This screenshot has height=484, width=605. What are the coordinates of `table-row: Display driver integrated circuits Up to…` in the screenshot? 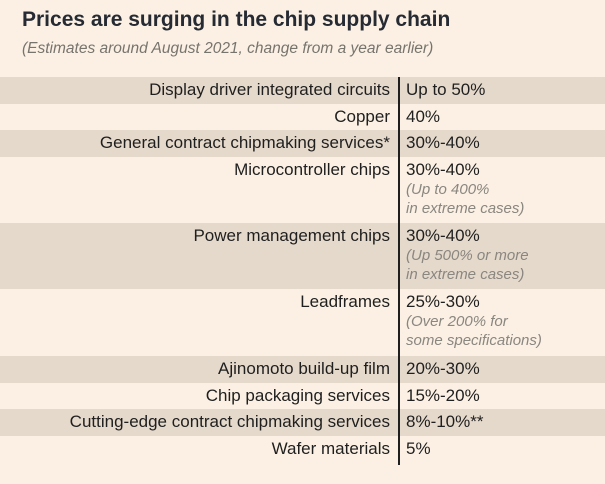 It's located at (302, 90).